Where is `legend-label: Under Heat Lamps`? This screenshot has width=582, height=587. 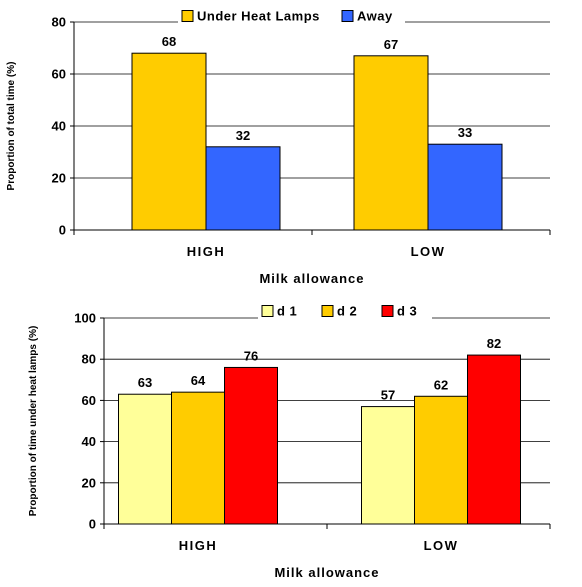
legend-label: Under Heat Lamps is located at coordinates (258, 16).